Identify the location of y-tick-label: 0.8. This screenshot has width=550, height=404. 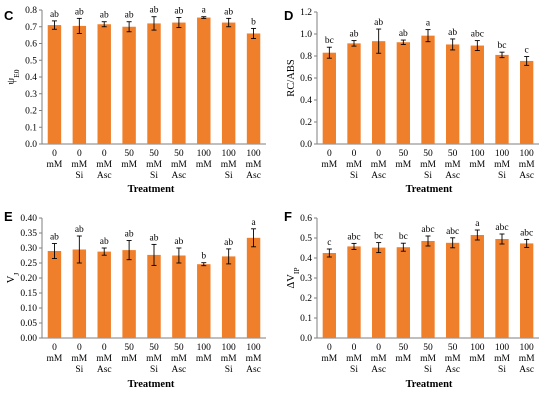
(306, 57).